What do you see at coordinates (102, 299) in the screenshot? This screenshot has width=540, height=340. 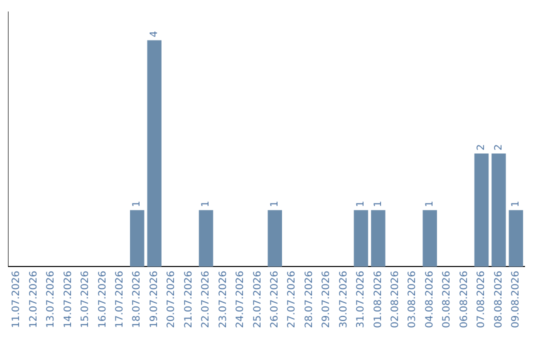 I see `x-tick-label: 16.07.2026` at bounding box center [102, 299].